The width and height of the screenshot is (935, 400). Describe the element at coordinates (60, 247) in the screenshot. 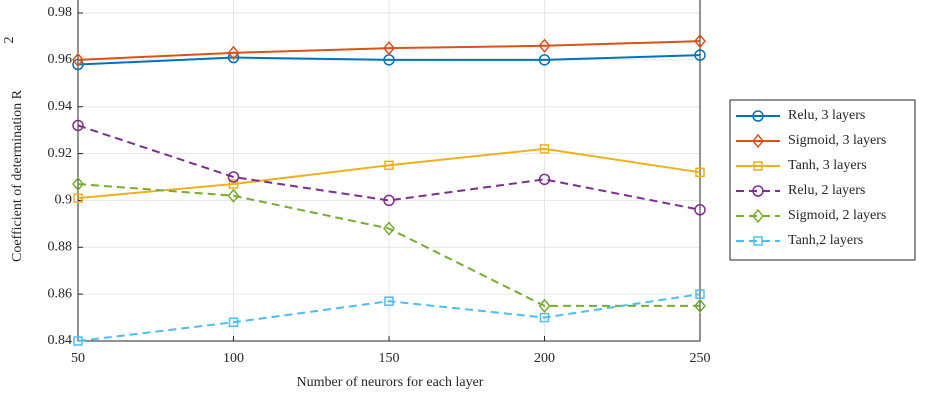

I see `y-tick-label: 0.88` at that location.